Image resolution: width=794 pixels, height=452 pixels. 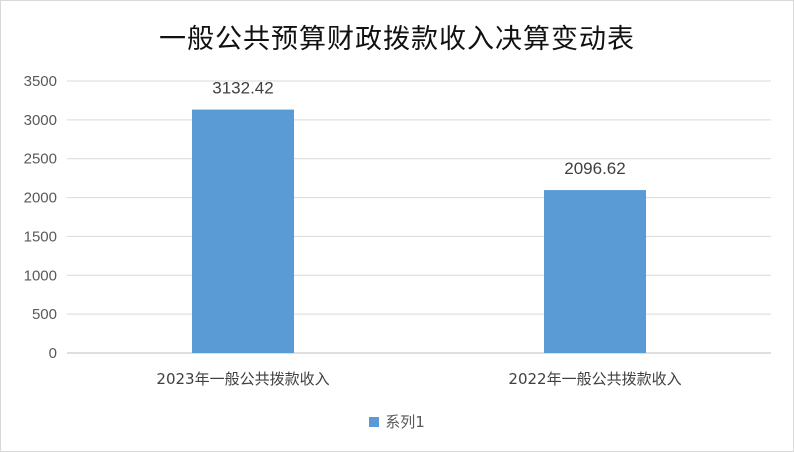 I want to click on y-tick-label: 0, so click(x=53, y=353).